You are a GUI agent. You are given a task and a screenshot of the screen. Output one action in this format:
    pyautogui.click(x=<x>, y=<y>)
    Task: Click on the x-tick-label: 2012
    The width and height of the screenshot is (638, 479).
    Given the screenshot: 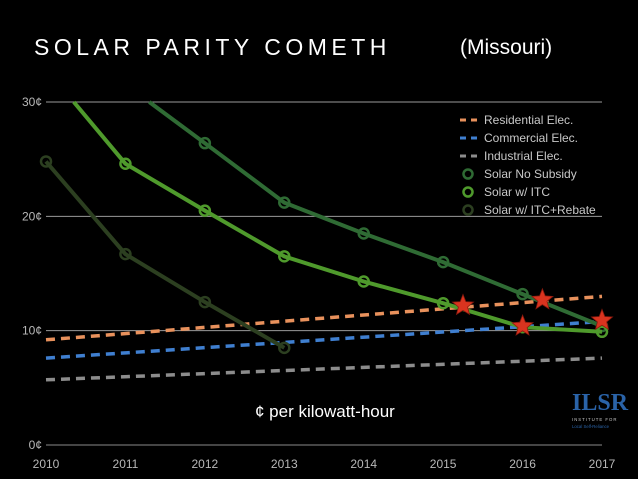 What is the action you would take?
    pyautogui.click(x=205, y=464)
    